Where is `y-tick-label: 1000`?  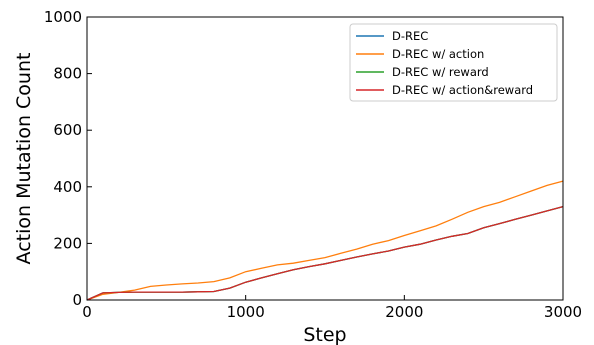 y-tick-label: 1000 is located at coordinates (63, 17).